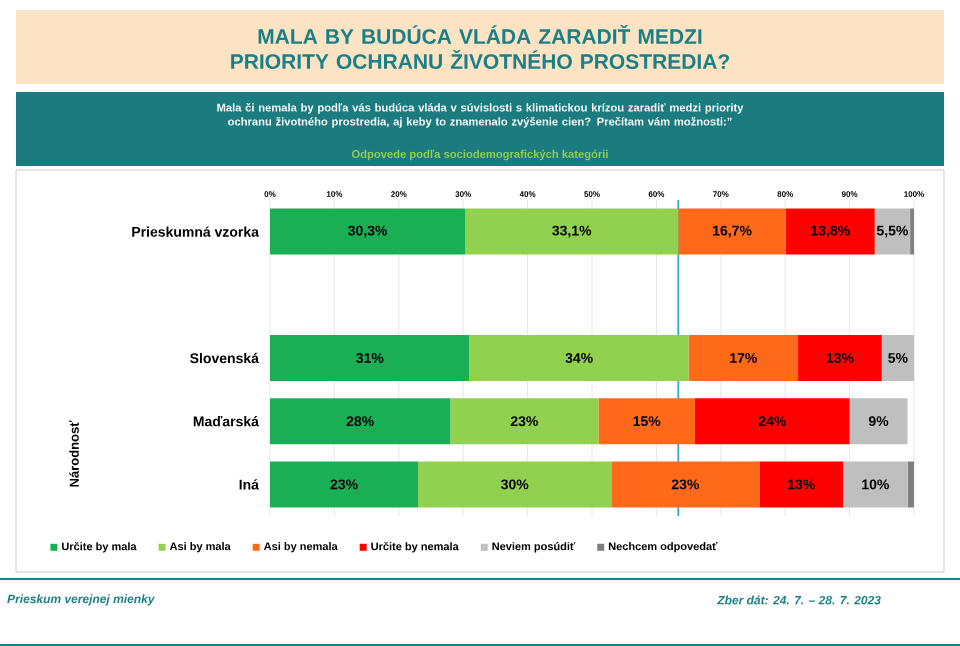 The image size is (960, 646). Describe the element at coordinates (480, 47) in the screenshot. I see `chart-title: MALA BY BUDÚCA VLÁDA ZARADIŤ MEDZI PRIORITY OCHRANU ŽIVOTNÉHO PROSTREDIA?` at that location.